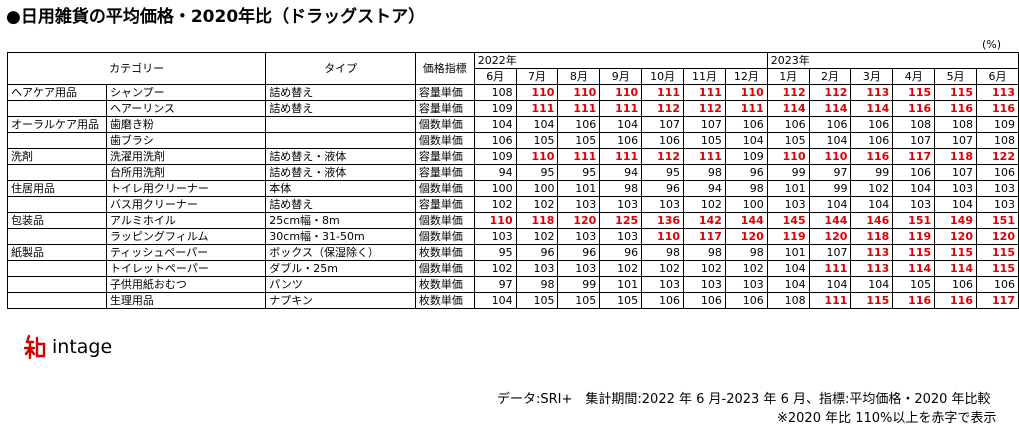 The height and width of the screenshot is (429, 1019). Describe the element at coordinates (704, 76) in the screenshot. I see `month-header: 11月` at that location.